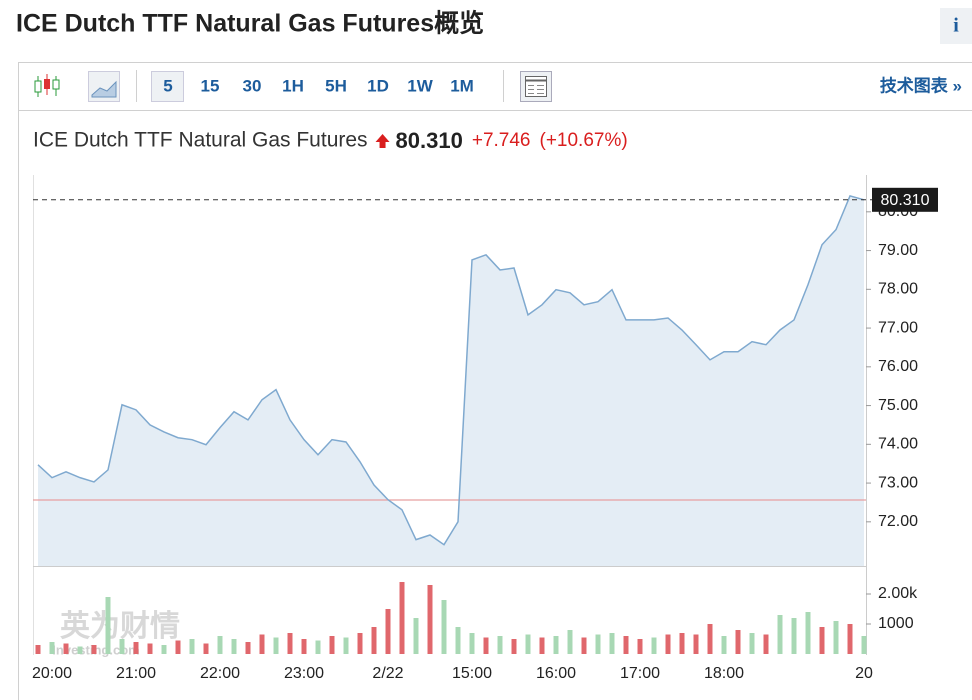 Image resolution: width=972 pixels, height=700 pixels. What do you see at coordinates (640, 673) in the screenshot?
I see `x-tick-label: 17:00` at bounding box center [640, 673].